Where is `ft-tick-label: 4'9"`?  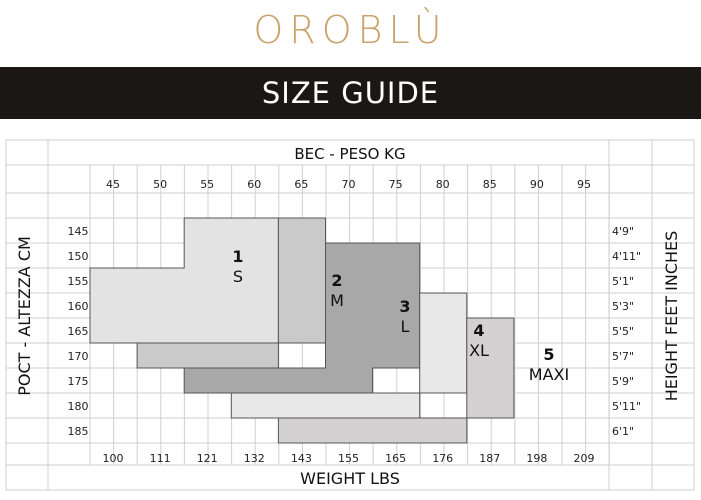 ft-tick-label: 4'9" is located at coordinates (623, 231).